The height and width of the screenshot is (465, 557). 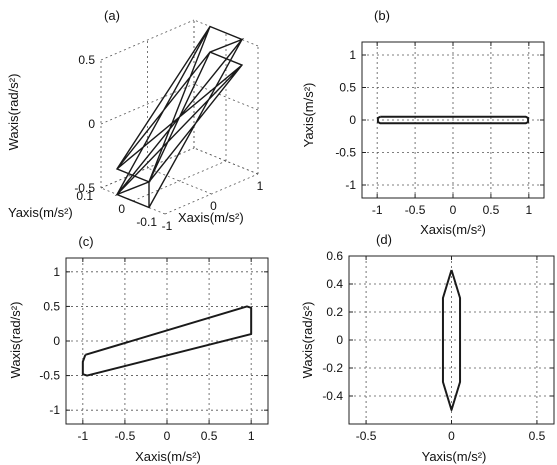 What do you see at coordinates (307, 340) in the screenshot?
I see `panel-d-ylabel: Waxis(rad/s²)` at bounding box center [307, 340].